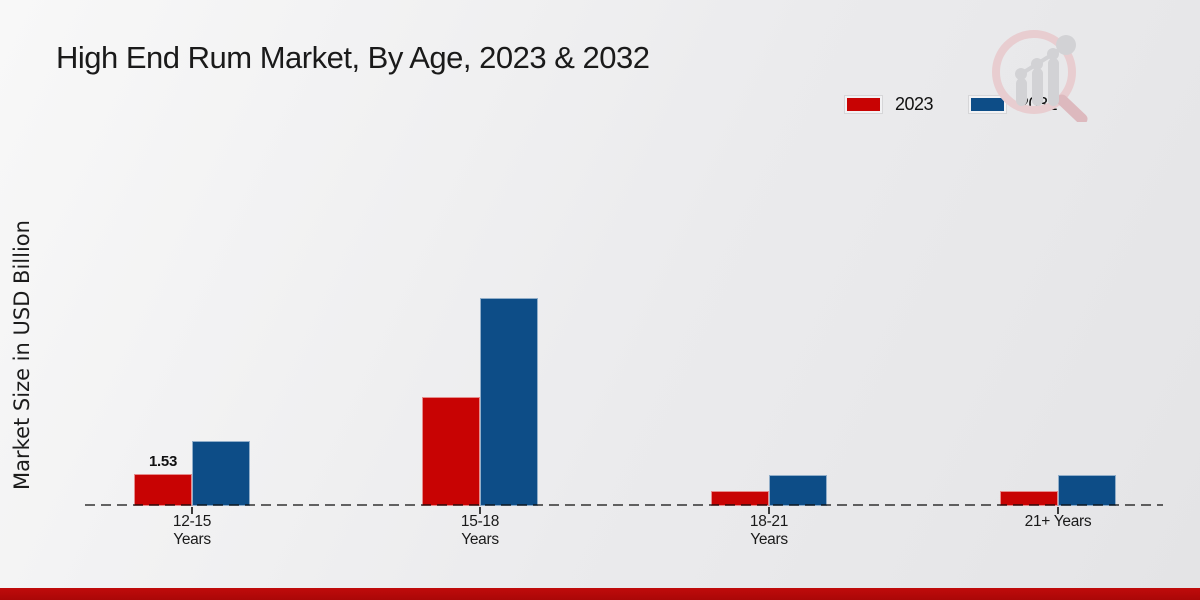 This screenshot has width=1200, height=600. I want to click on magnifier-icon, so click(1040, 76).